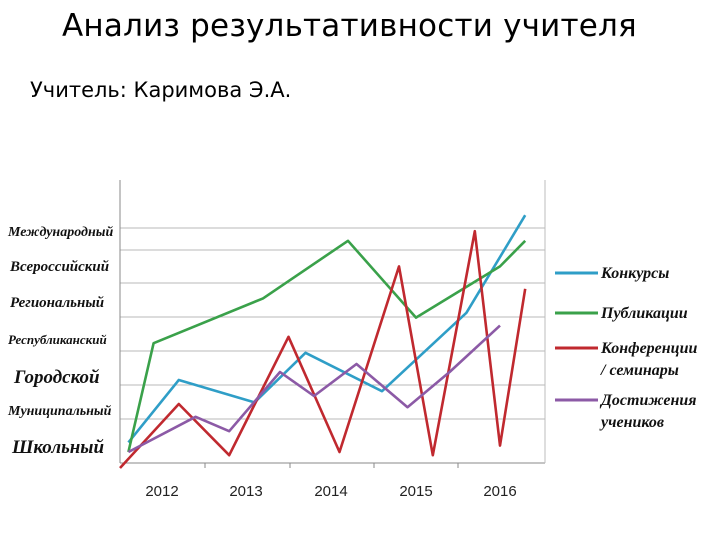  I want to click on x-tick-label: 2012, so click(161, 491).